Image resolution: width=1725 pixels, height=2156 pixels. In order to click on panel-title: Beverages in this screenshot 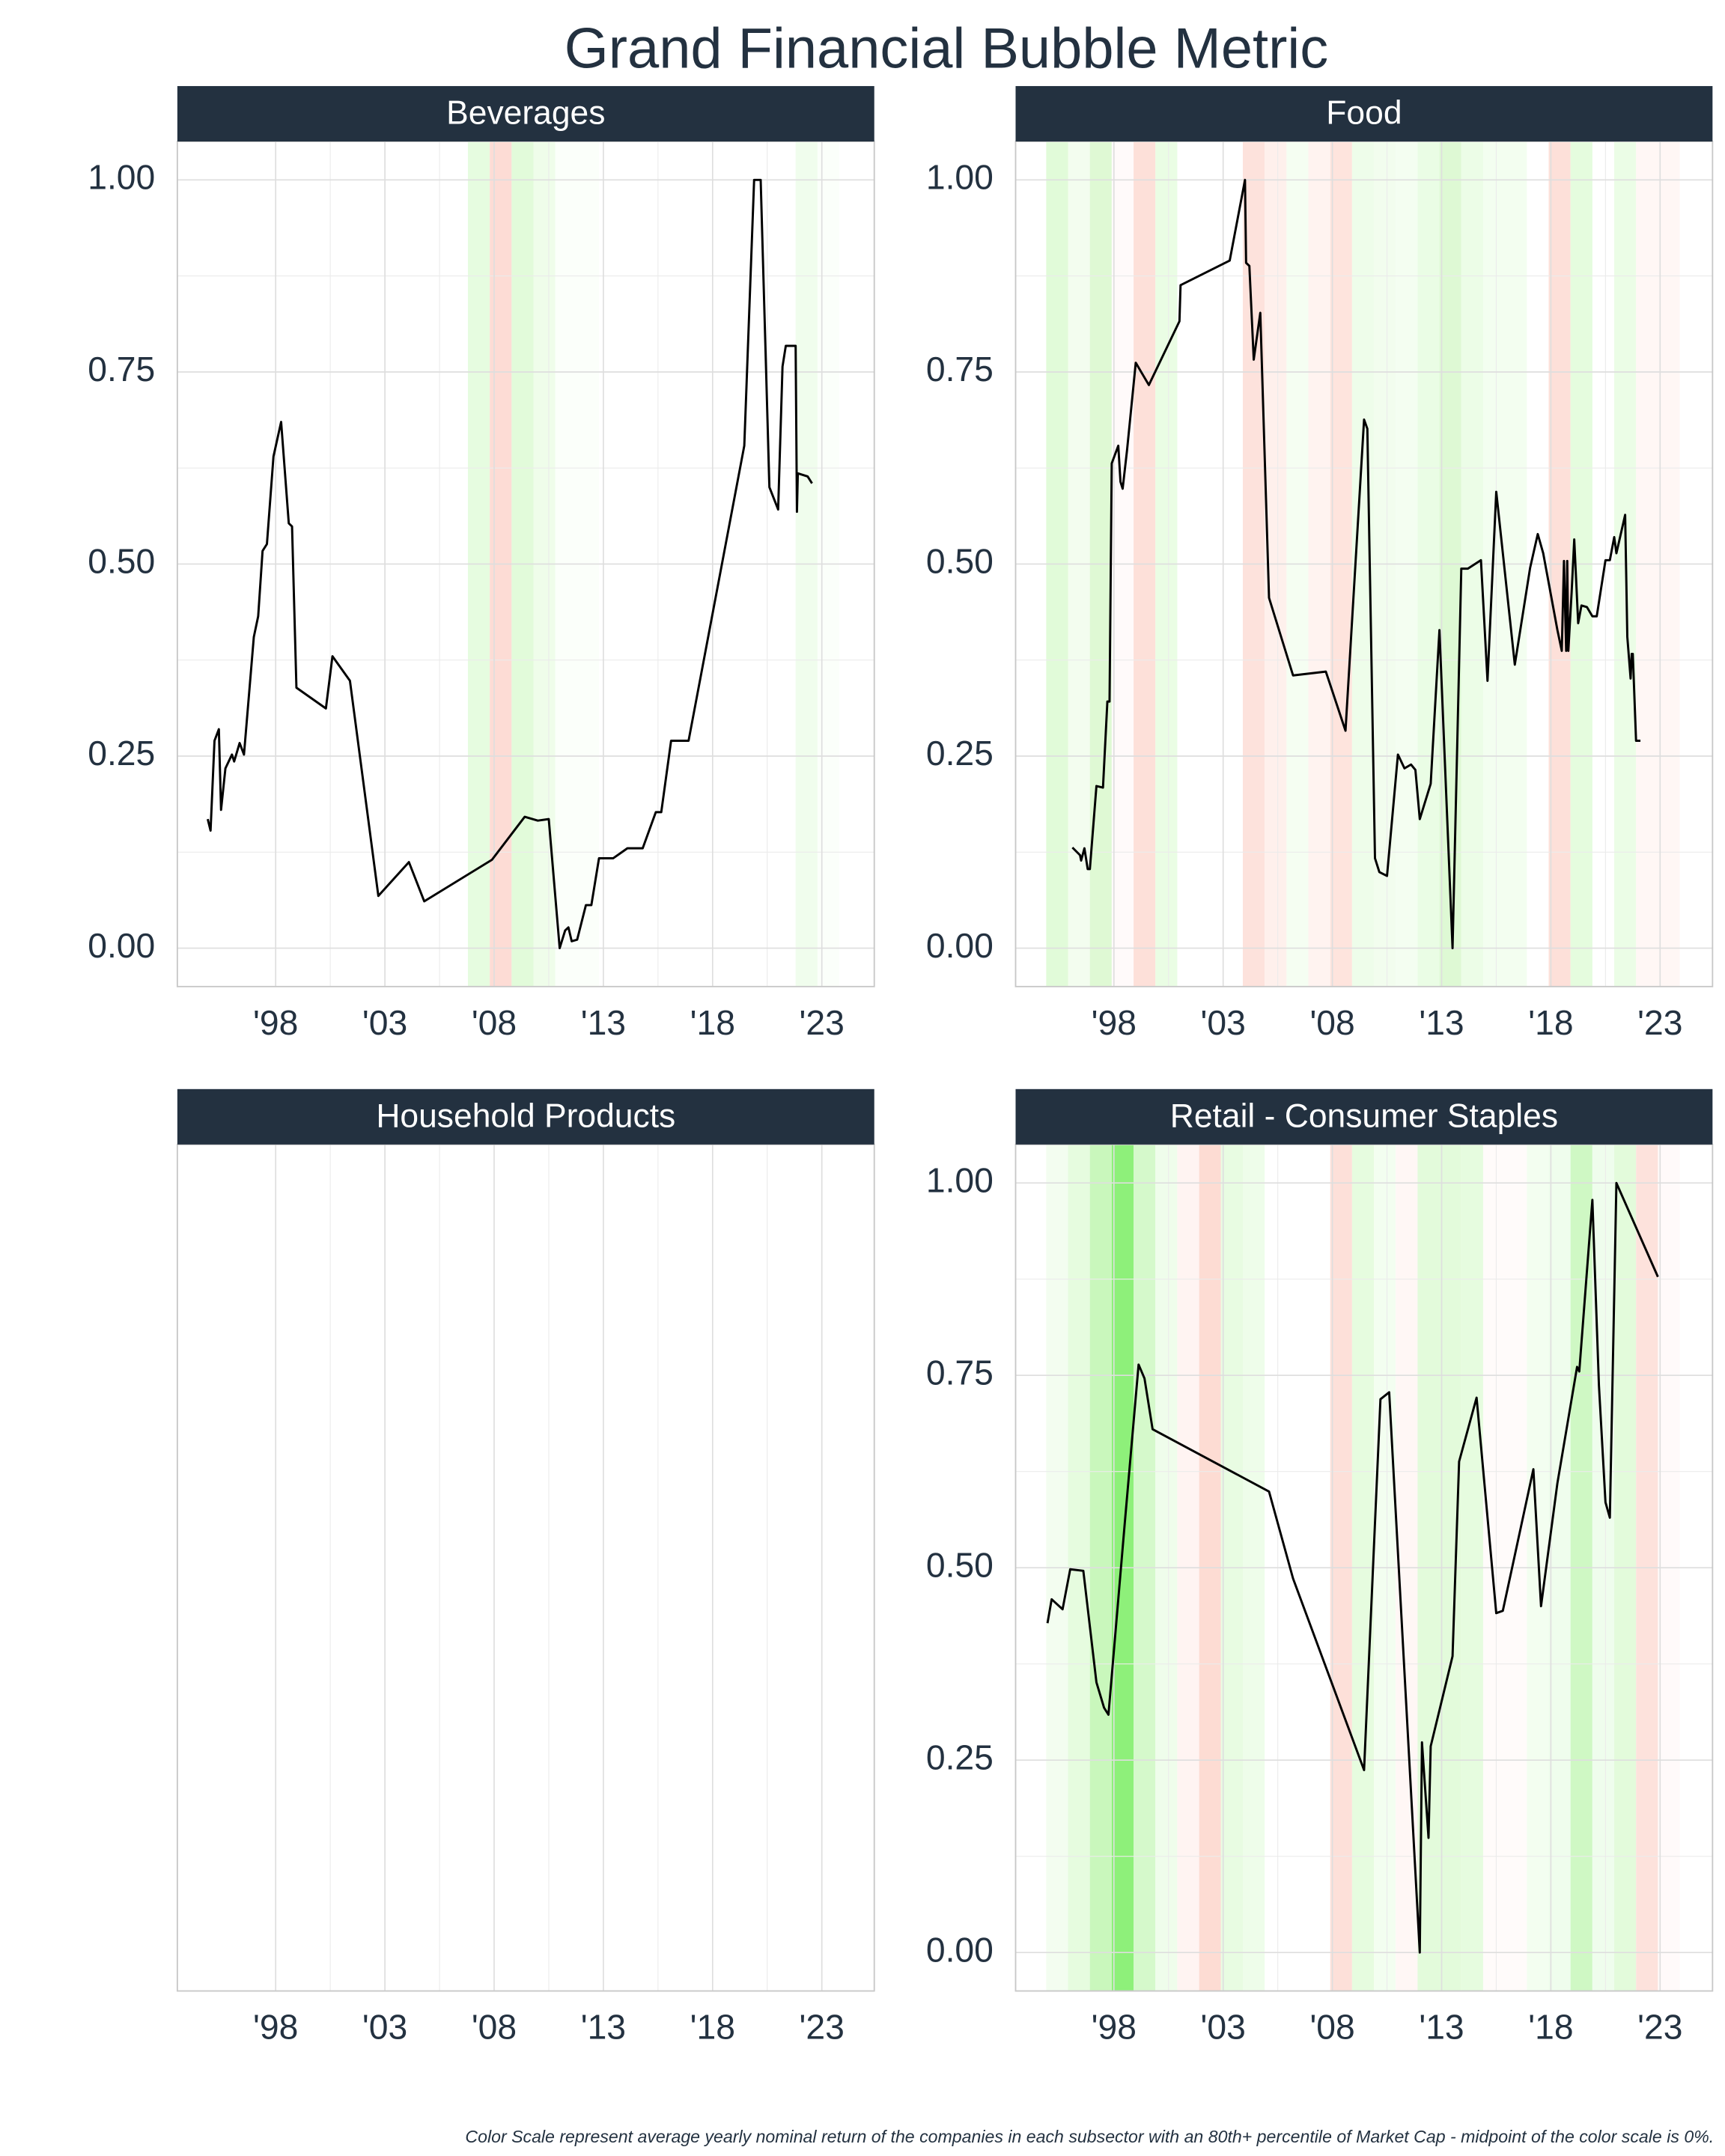, I will do `click(525, 113)`.